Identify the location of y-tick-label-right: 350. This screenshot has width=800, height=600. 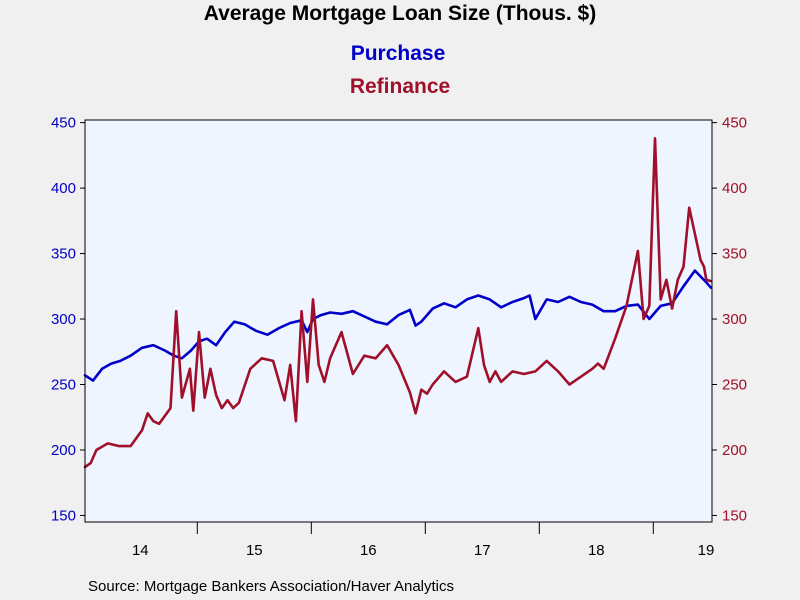
(734, 254).